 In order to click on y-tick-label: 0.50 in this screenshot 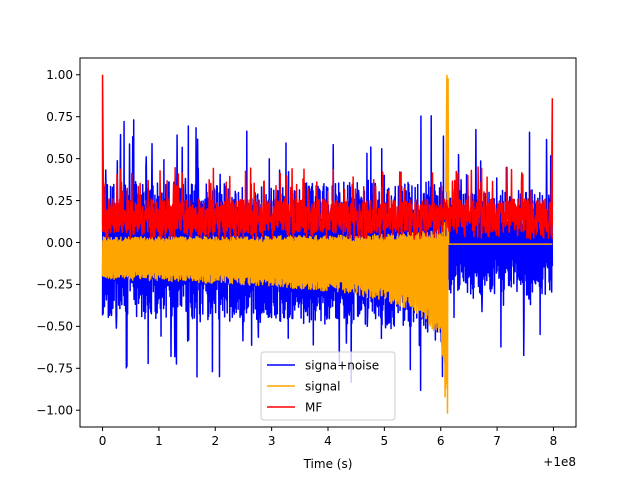, I will do `click(59, 159)`.